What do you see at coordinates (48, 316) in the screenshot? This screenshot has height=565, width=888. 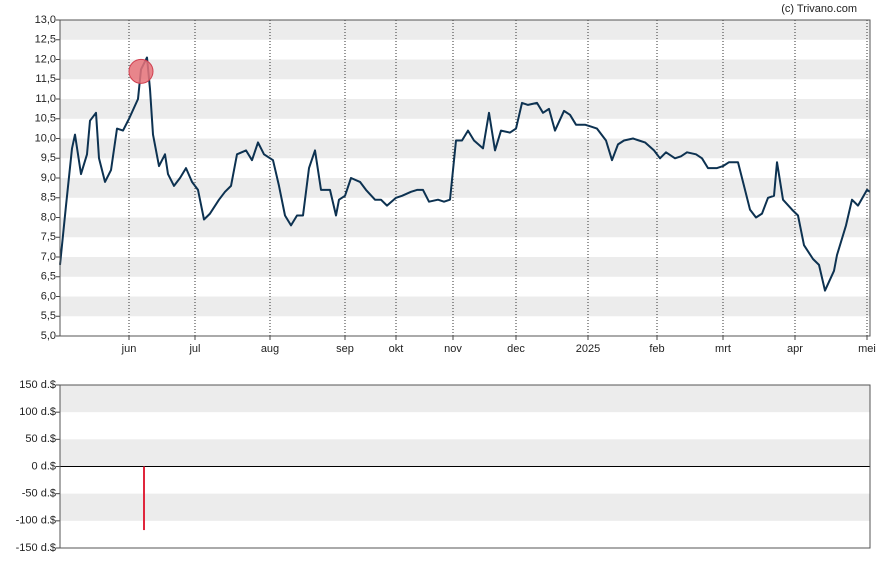 I see `y-tick-label: 5,5` at bounding box center [48, 316].